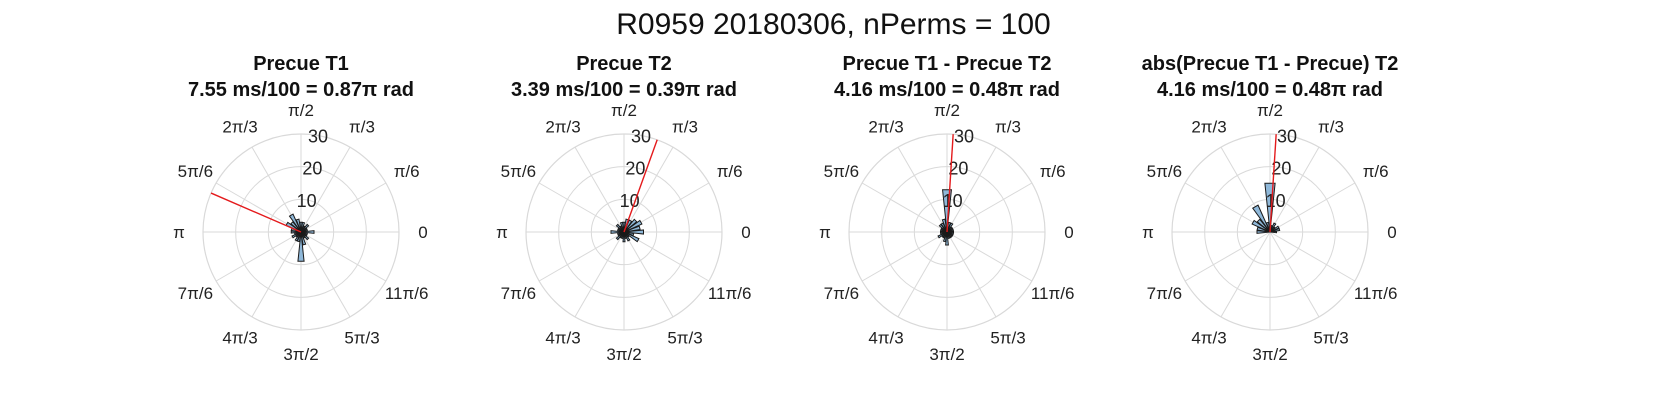 This screenshot has width=1667, height=417. What do you see at coordinates (624, 90) in the screenshot?
I see `panel-subtitle: 3.39 ms/100 = 0.39π rad` at bounding box center [624, 90].